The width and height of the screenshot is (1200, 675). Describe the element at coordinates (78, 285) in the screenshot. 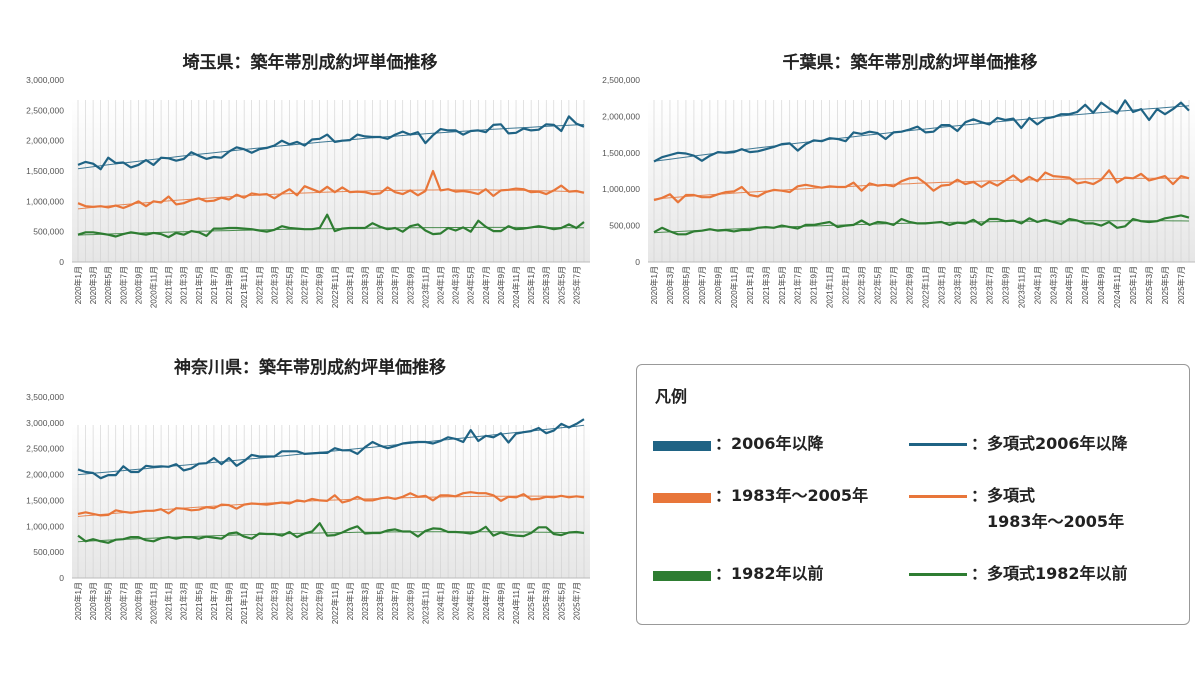

I see `x-tick-label: 2020年1月` at that location.